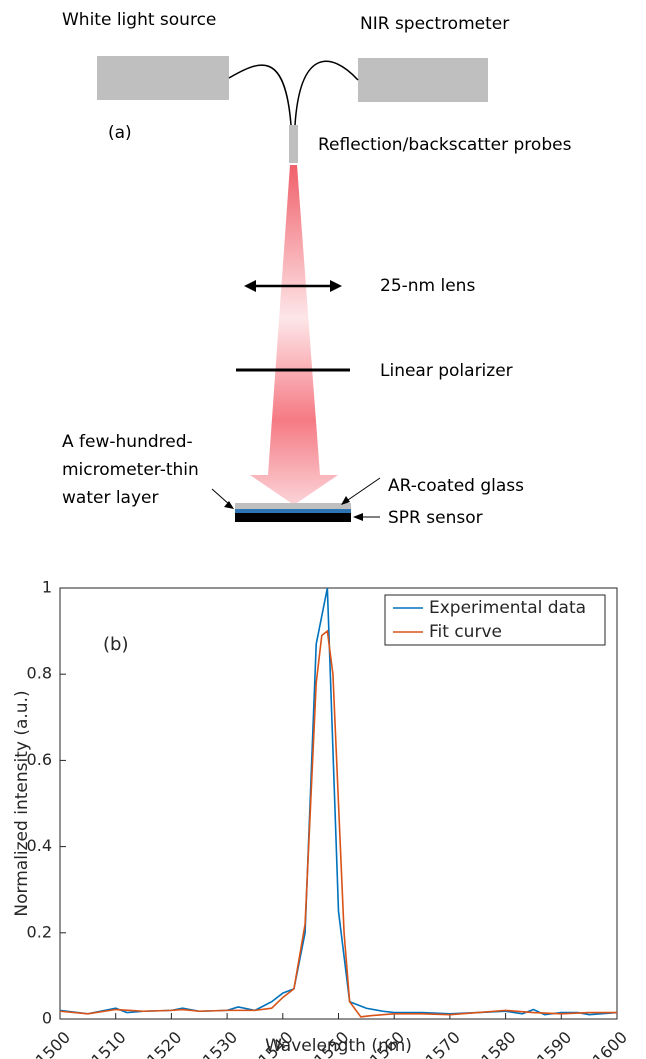 Image resolution: width=646 pixels, height=1059 pixels. Describe the element at coordinates (507, 608) in the screenshot. I see `legend-label: Experimental data` at that location.